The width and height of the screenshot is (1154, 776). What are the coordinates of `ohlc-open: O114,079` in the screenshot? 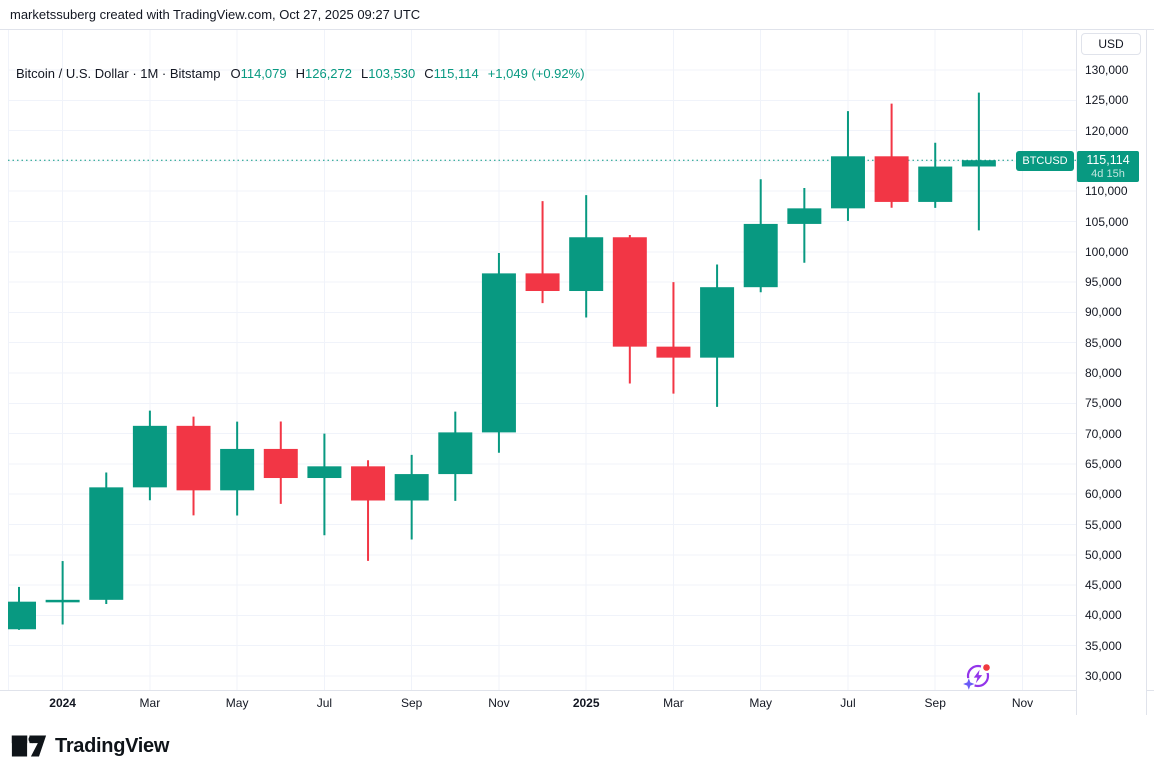 It's located at (258, 73).